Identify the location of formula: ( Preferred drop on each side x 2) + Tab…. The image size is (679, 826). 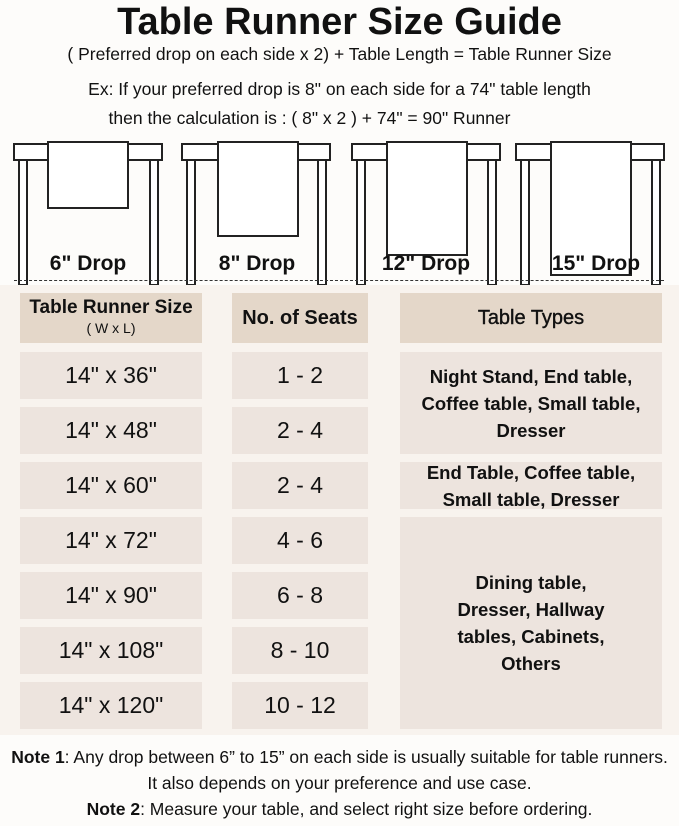
(339, 54).